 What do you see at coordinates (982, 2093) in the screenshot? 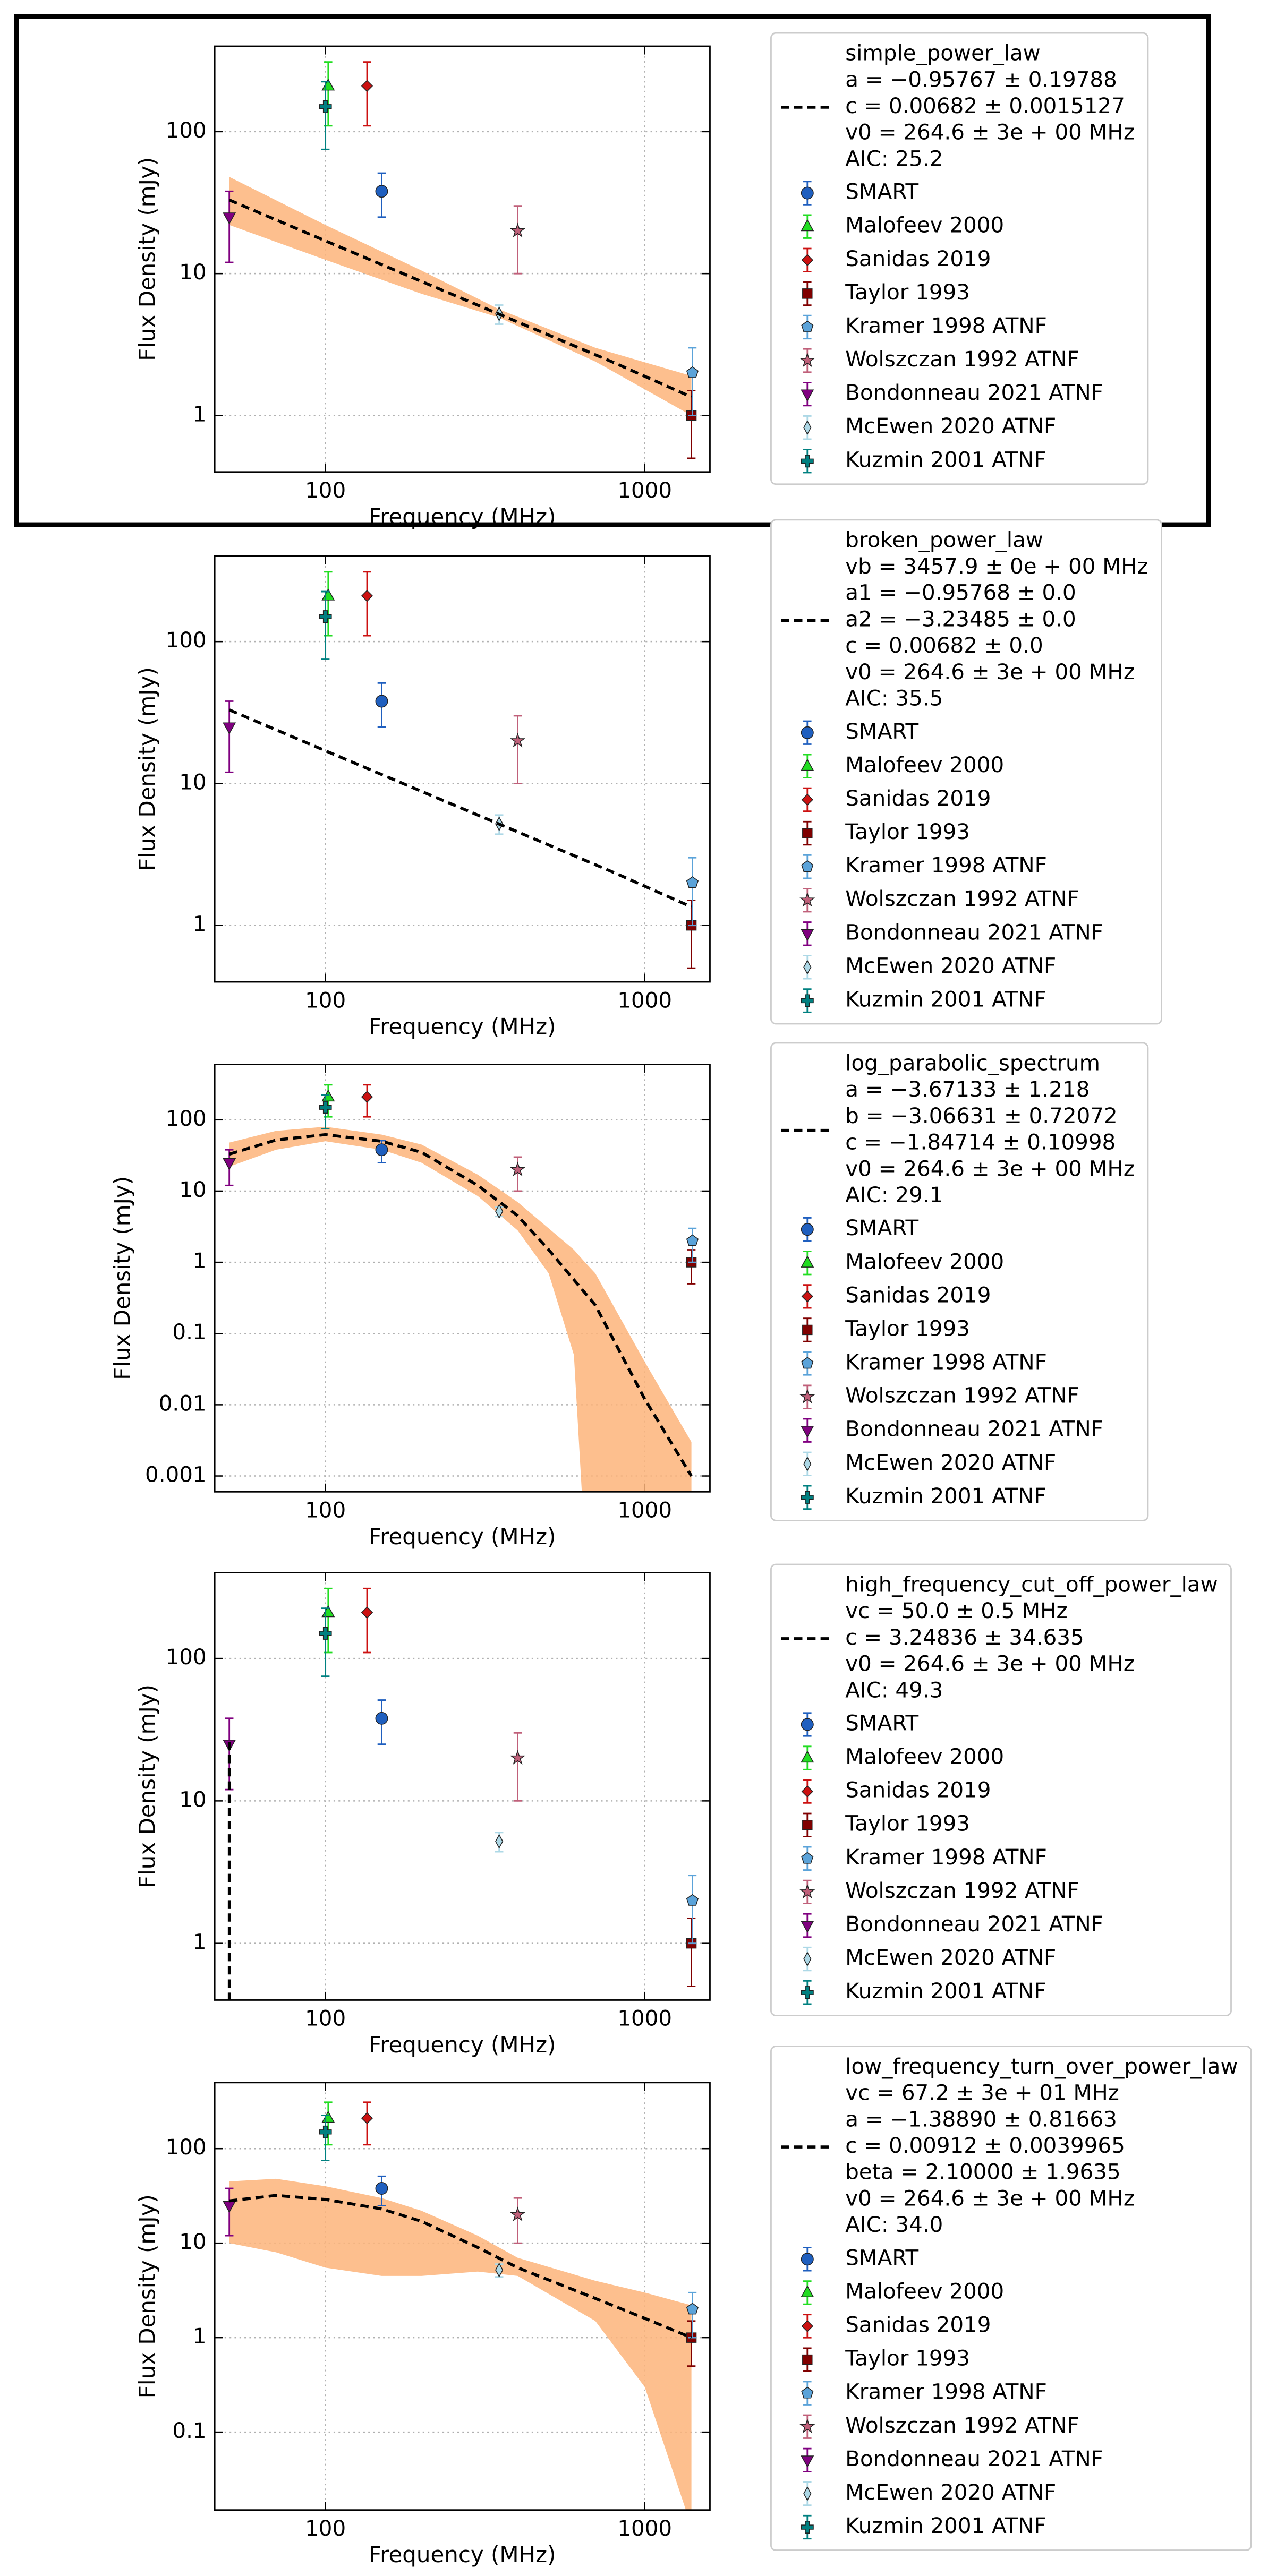
I see `legend-label: vc = 67.2 ± 3e + 01 MHz` at bounding box center [982, 2093].